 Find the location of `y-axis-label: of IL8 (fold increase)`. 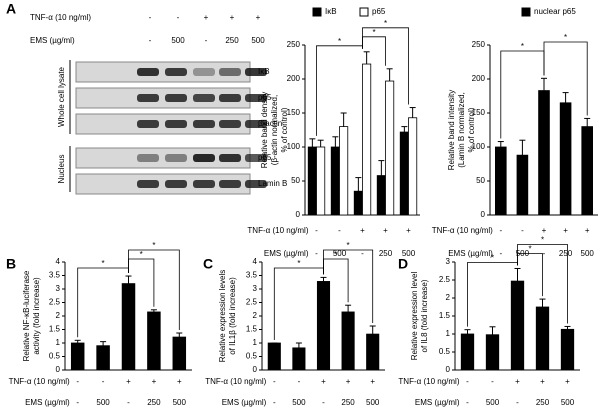

y-axis-label: of IL8 (fold increase) is located at coordinates (424, 315).